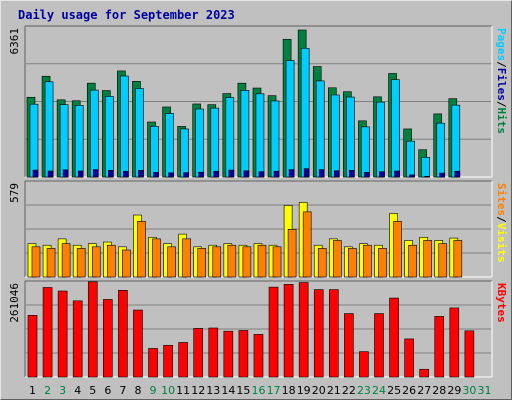 The width and height of the screenshot is (512, 400). I want to click on y-max-label: 6361, so click(14, 41).